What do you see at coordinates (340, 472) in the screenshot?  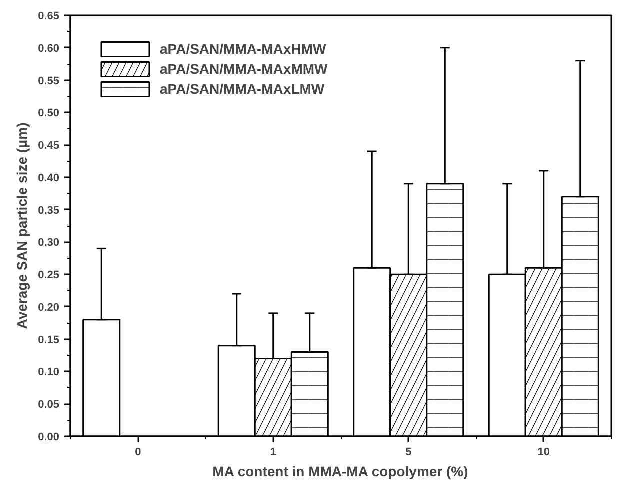 I see `x-axis-title: MA content in MMA-MA copolymer (%)` at bounding box center [340, 472].